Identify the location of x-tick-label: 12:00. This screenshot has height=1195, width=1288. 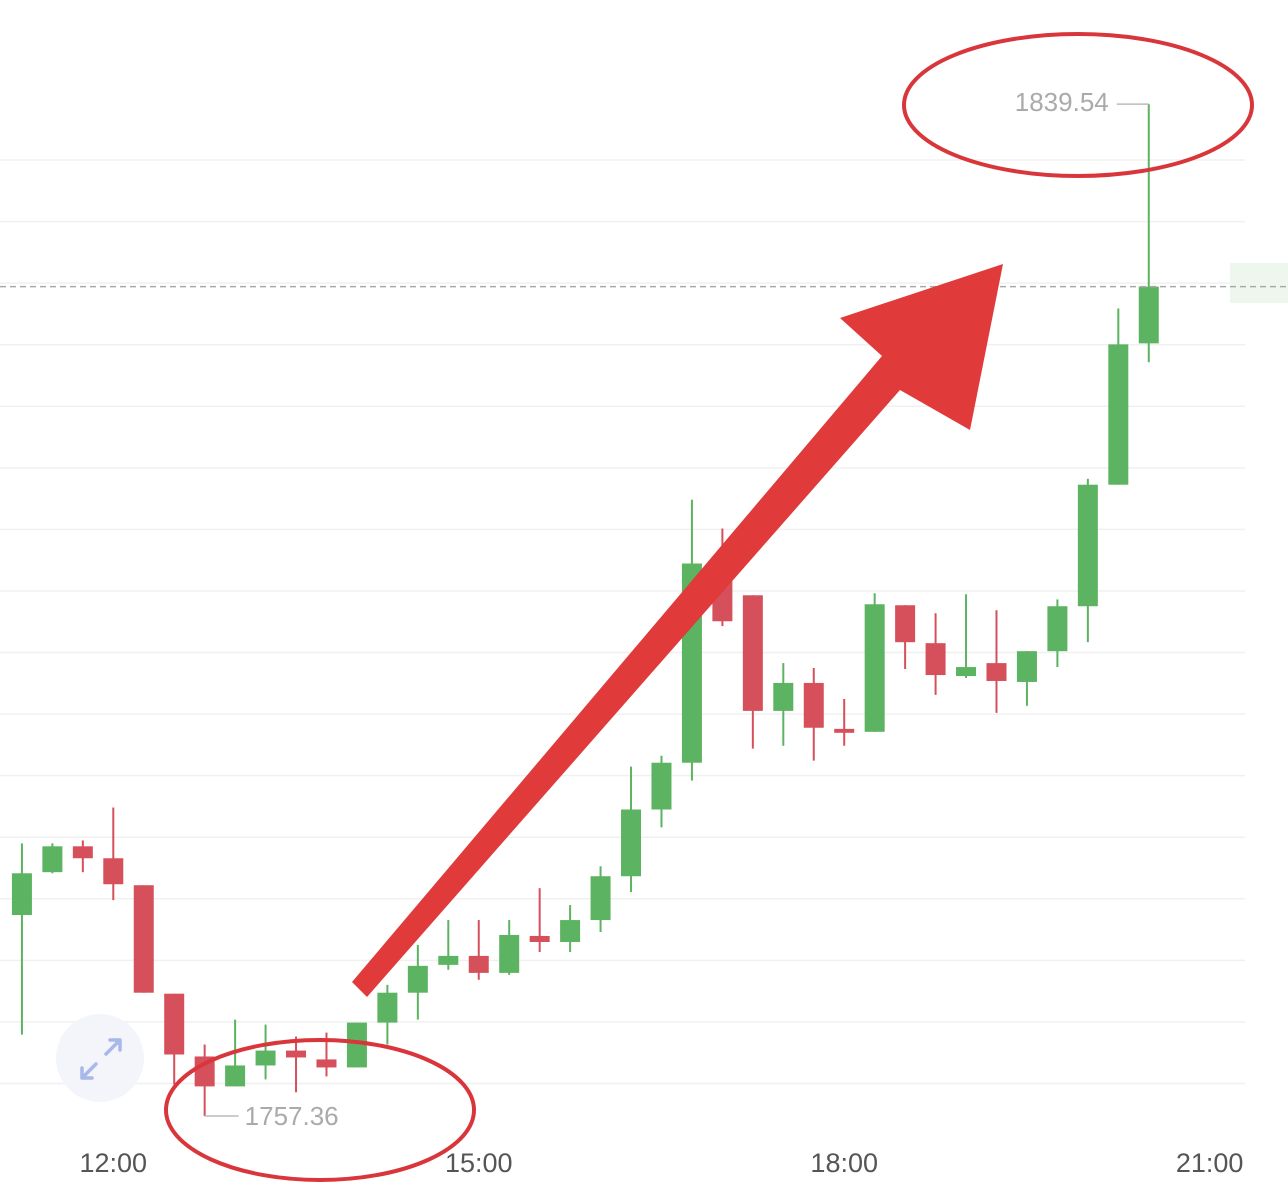
(114, 1163).